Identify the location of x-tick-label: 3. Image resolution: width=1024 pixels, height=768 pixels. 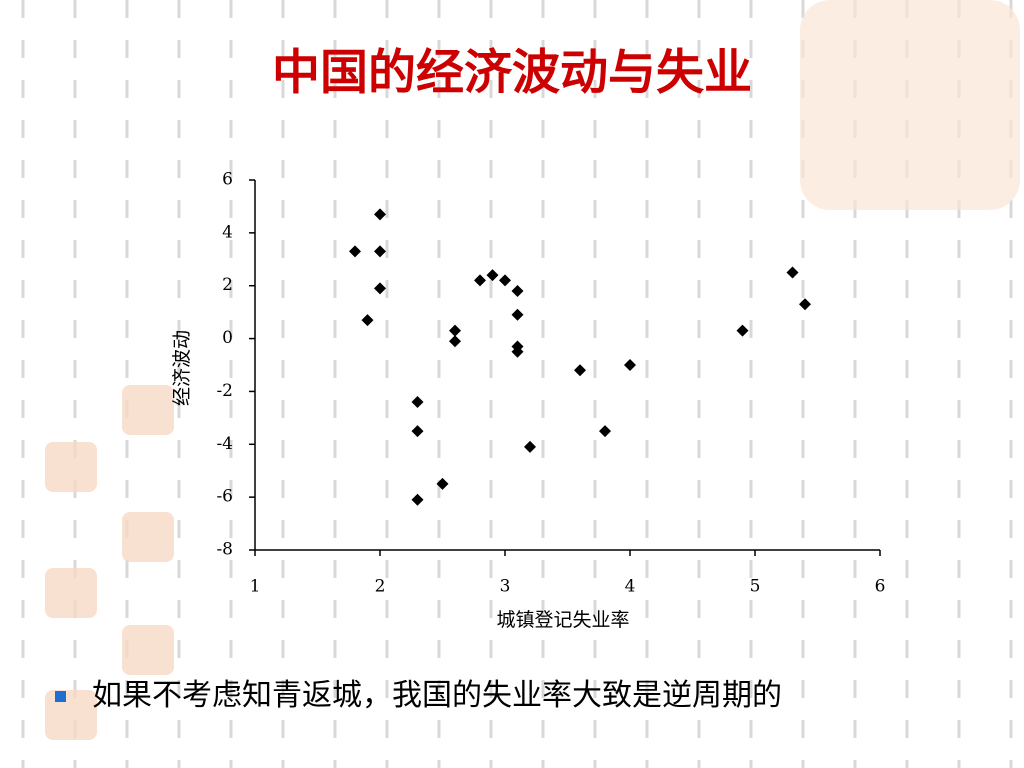
(505, 587).